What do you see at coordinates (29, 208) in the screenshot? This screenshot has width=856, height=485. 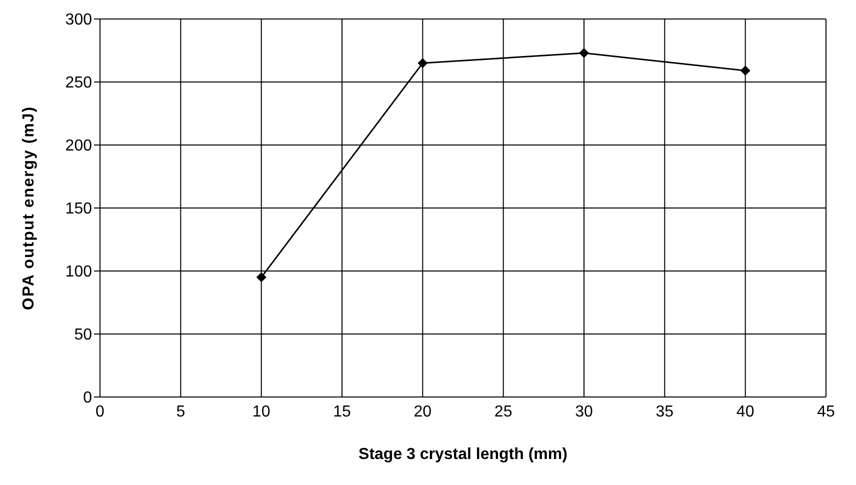 I see `y-axis-title: OPA output energy (mJ)` at bounding box center [29, 208].